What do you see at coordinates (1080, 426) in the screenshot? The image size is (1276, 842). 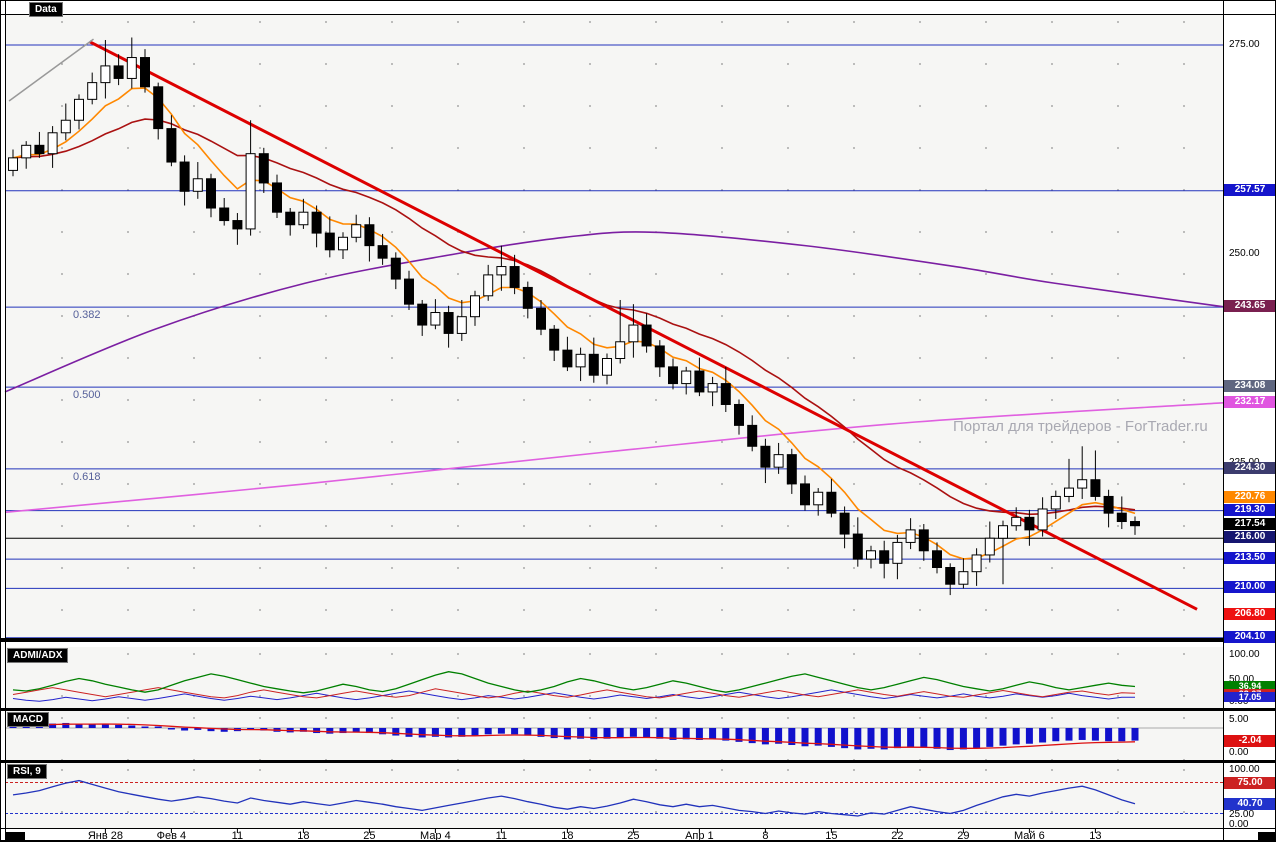 I see `watermark: Портал для трейдеров - ForTrader.ru` at bounding box center [1080, 426].